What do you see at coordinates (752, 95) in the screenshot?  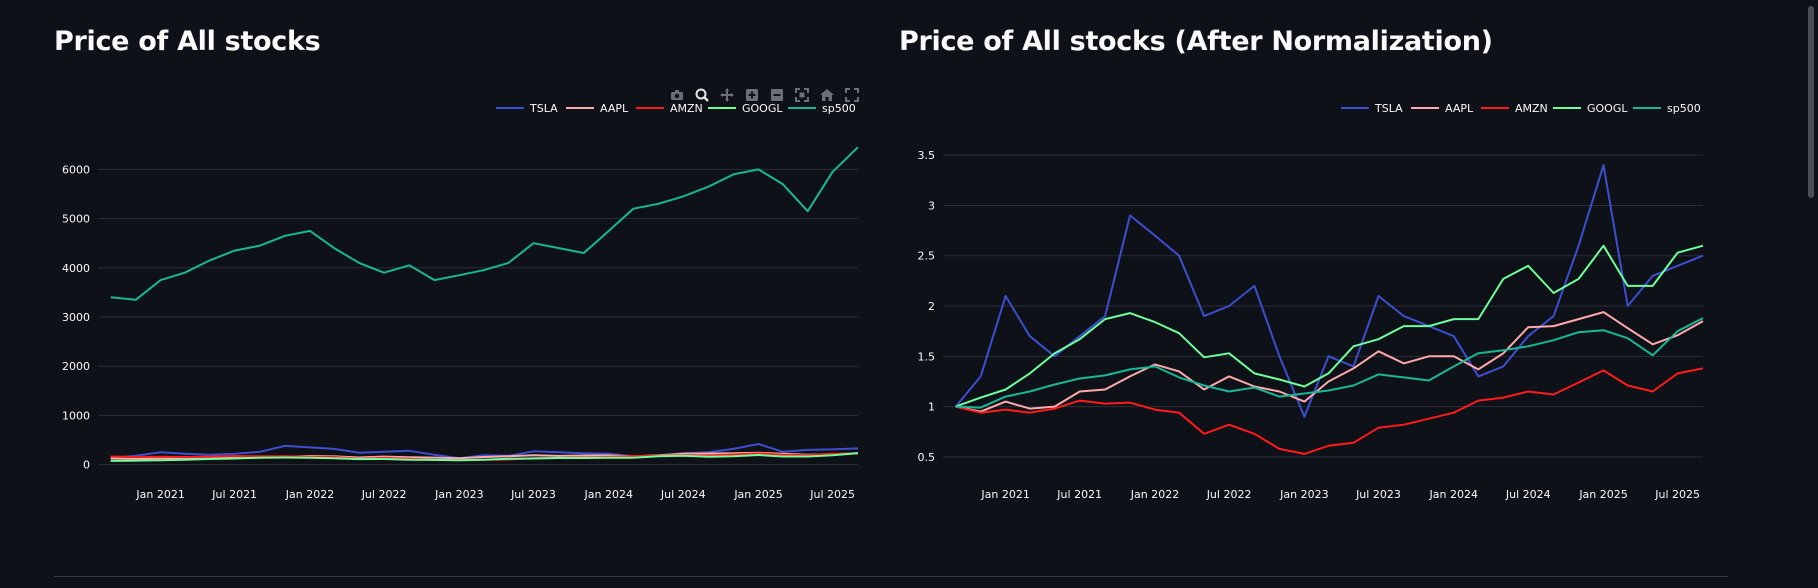 I see `zoom-in-icon` at bounding box center [752, 95].